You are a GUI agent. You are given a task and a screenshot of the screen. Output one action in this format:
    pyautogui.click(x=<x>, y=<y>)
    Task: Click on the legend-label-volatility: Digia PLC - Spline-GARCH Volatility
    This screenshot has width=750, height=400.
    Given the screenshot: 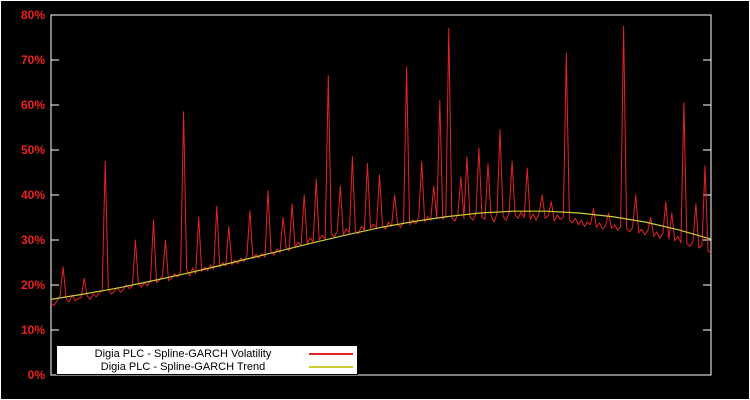 What is the action you would take?
    pyautogui.click(x=183, y=353)
    